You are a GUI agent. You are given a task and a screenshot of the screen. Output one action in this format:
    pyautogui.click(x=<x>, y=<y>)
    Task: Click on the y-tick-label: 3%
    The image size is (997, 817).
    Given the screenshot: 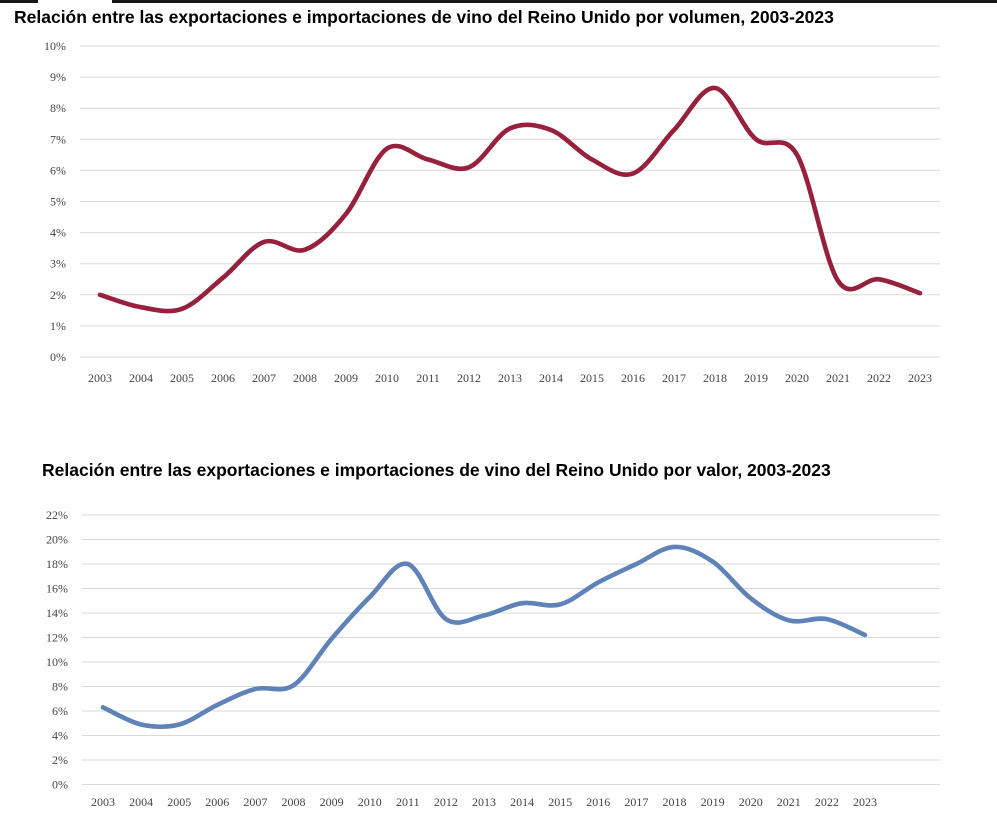 What is the action you would take?
    pyautogui.click(x=58, y=264)
    